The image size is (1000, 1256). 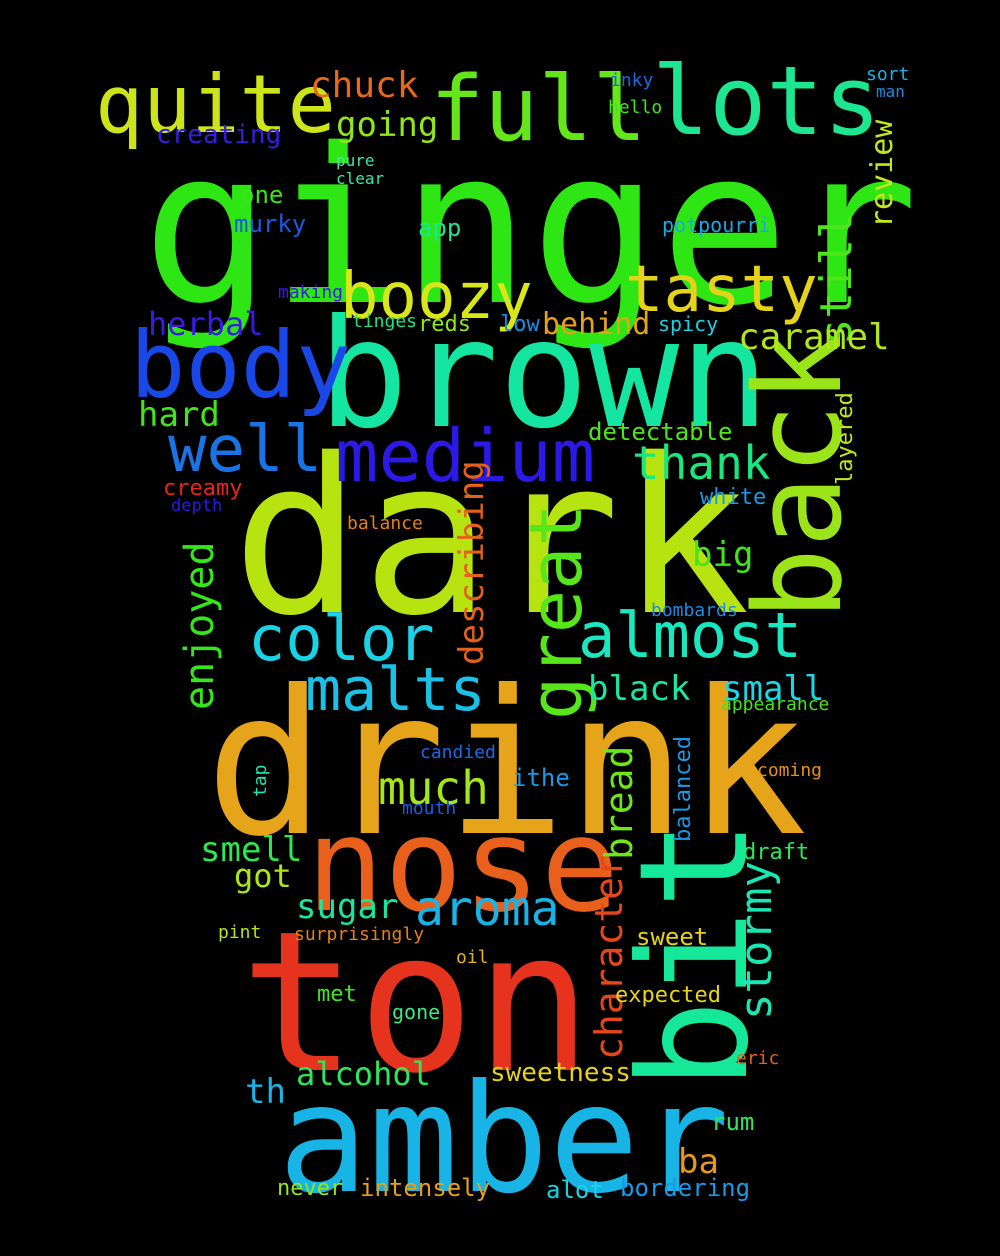 What do you see at coordinates (506, 764) in the screenshot?
I see `word-drink: drink` at bounding box center [506, 764].